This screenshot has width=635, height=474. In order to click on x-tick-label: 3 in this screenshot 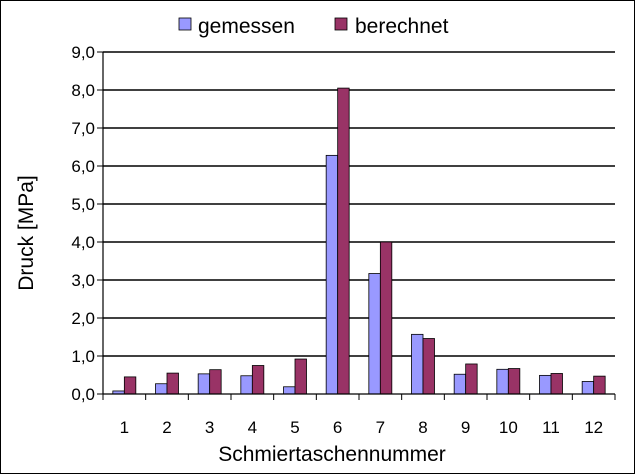, I will do `click(209, 427)`.